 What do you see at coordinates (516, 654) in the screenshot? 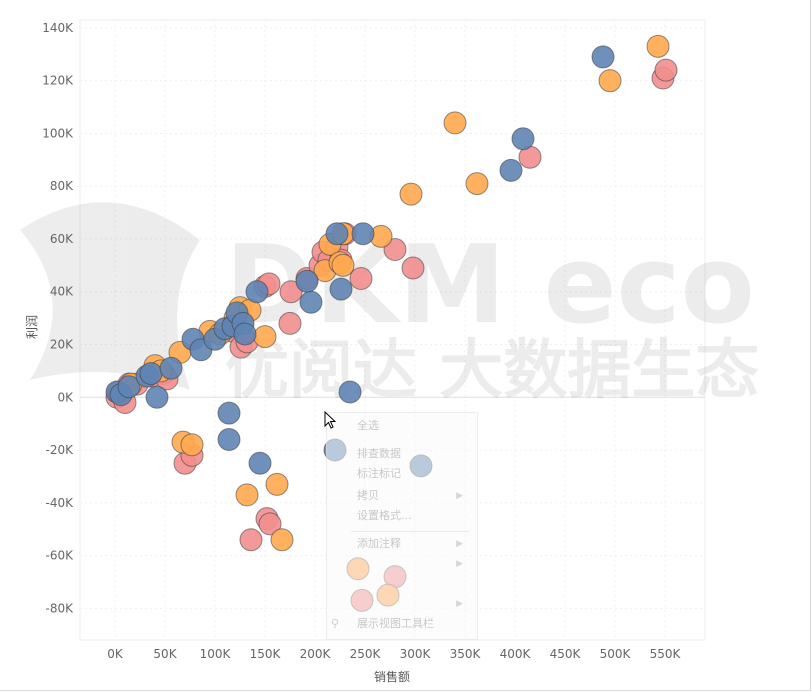
I see `x-tick-label: 400K` at bounding box center [516, 654].